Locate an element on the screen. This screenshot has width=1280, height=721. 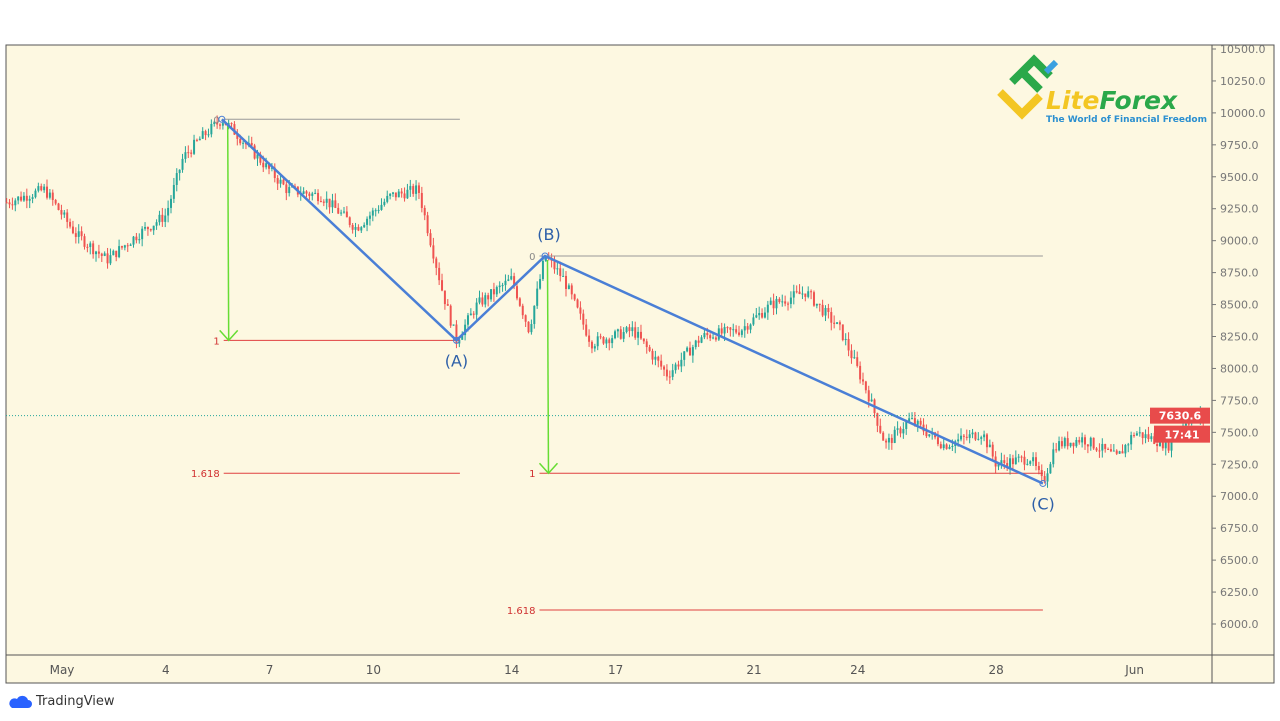
y-tick-label: 9750.0 is located at coordinates (1239, 145).